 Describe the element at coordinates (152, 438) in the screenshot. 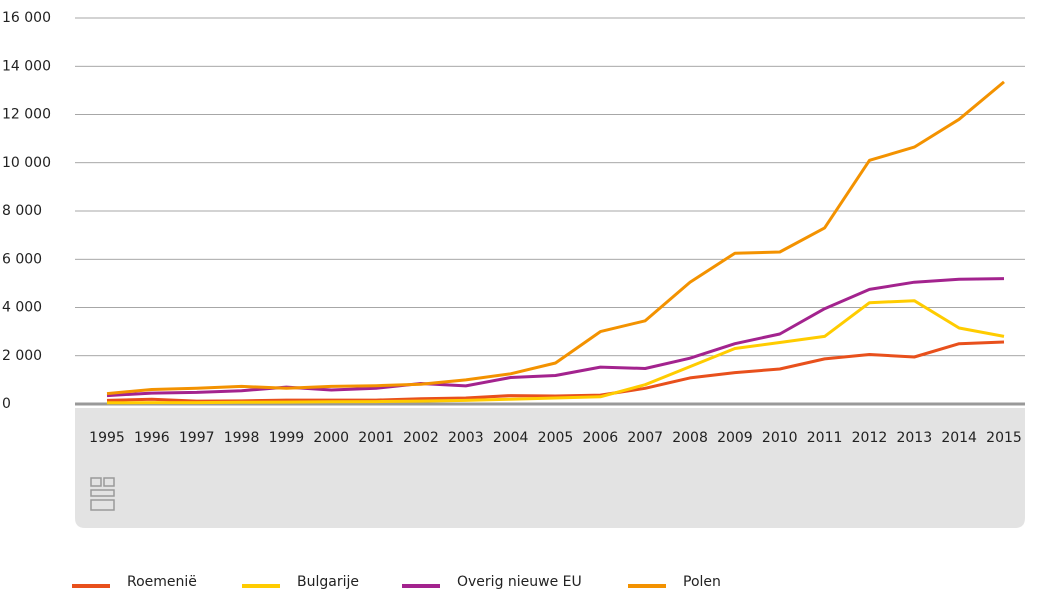

I see `x-tick-label: 1996` at that location.